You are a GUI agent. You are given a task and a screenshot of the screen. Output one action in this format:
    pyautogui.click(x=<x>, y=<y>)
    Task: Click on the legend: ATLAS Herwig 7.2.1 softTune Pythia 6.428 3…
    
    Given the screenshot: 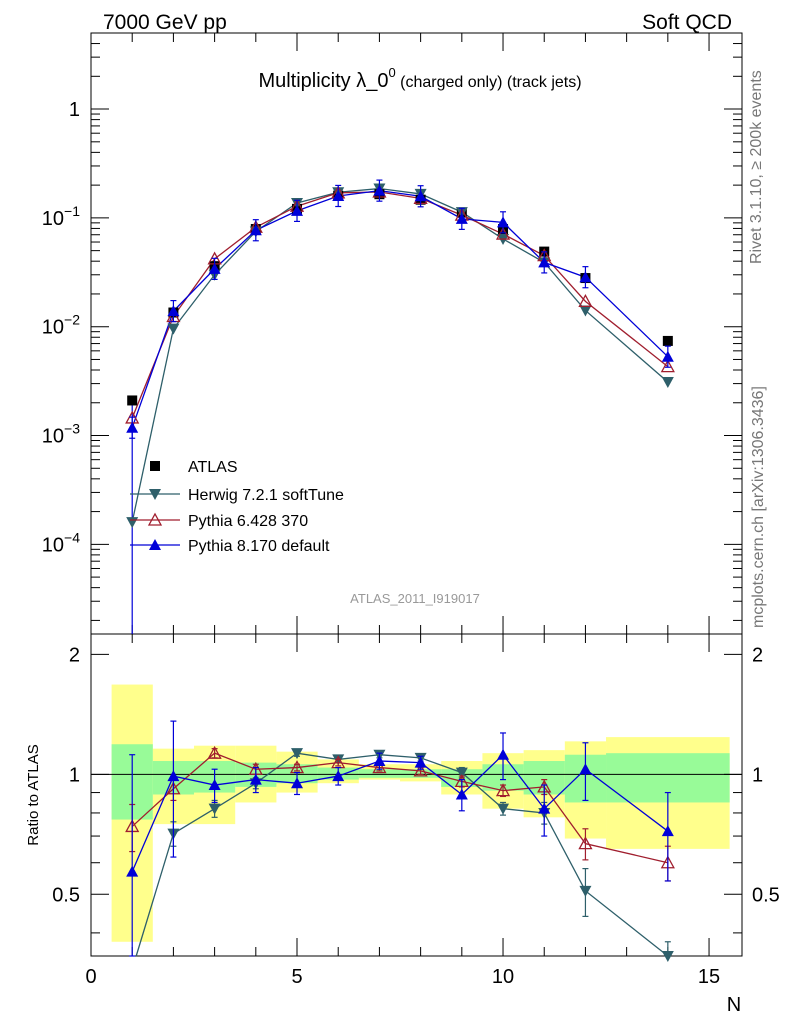 What is the action you would take?
    pyautogui.click(x=237, y=507)
    